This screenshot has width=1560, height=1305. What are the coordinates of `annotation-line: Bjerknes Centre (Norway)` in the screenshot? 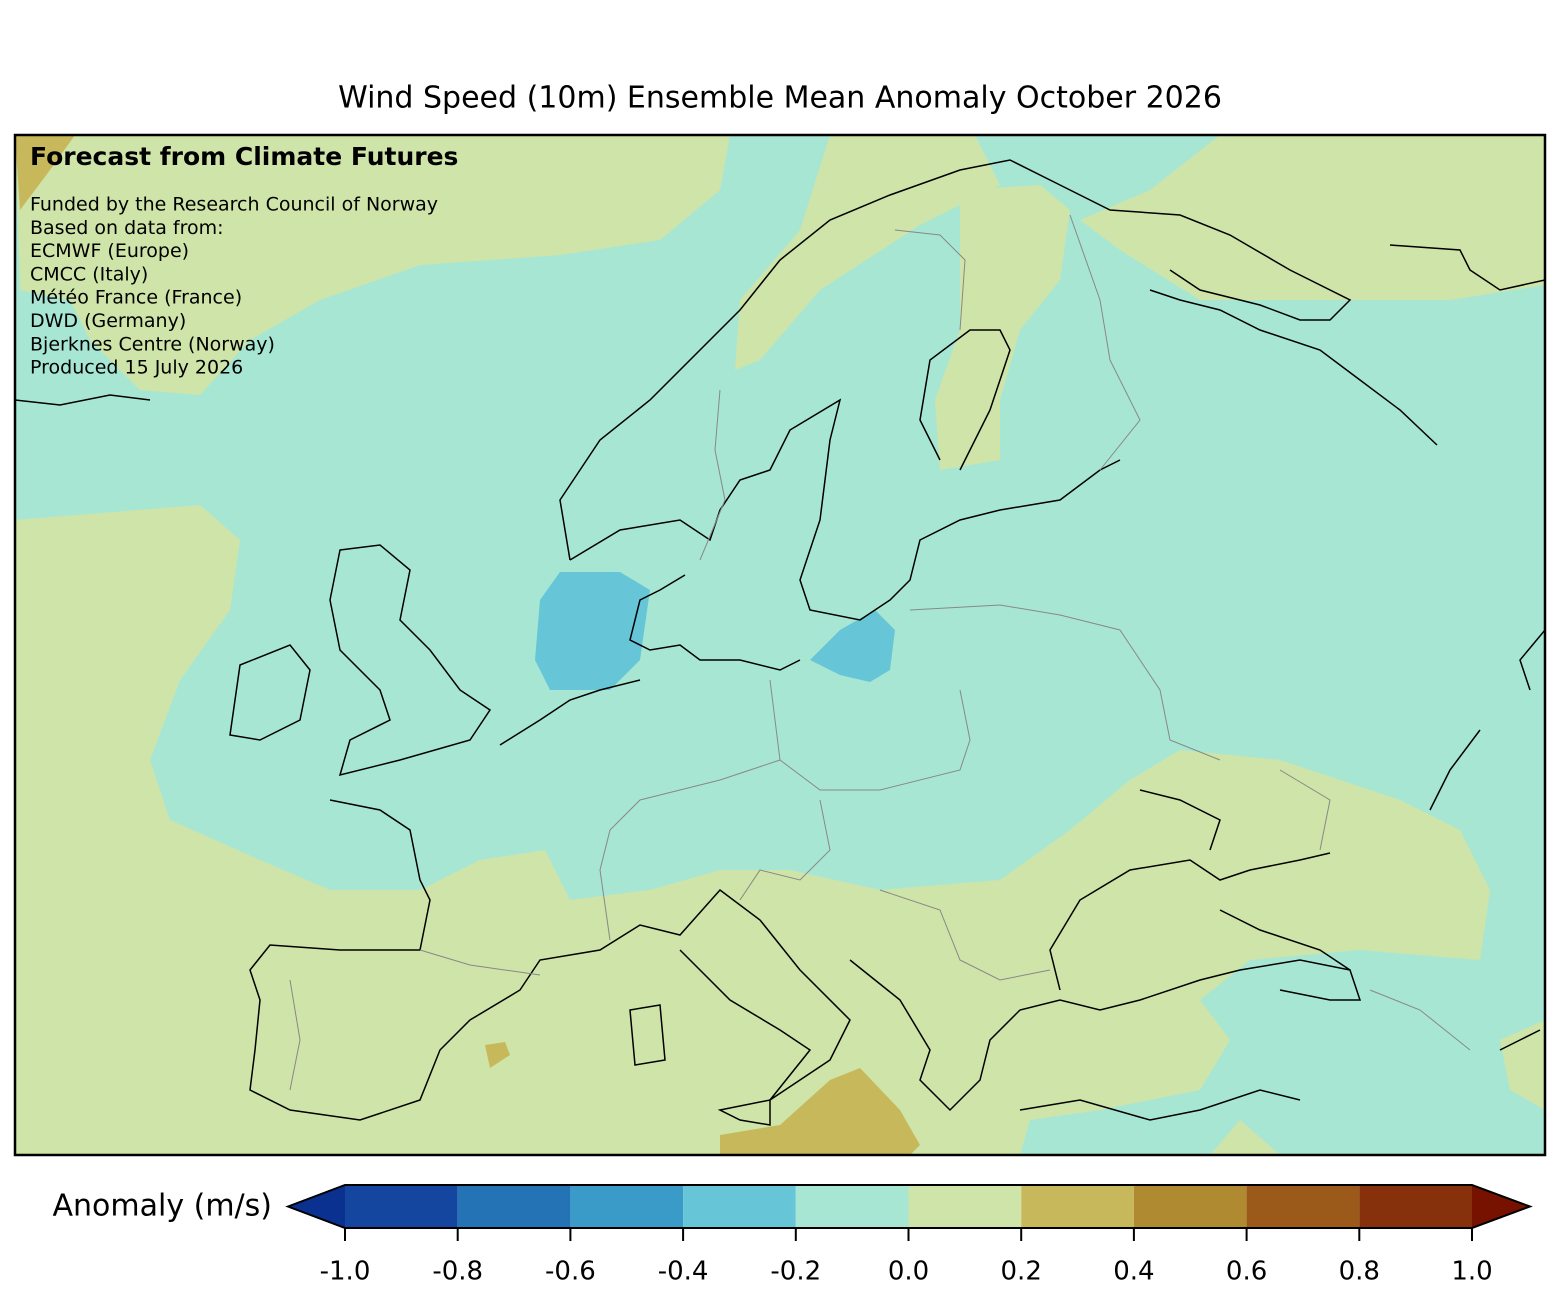 It's located at (152, 344).